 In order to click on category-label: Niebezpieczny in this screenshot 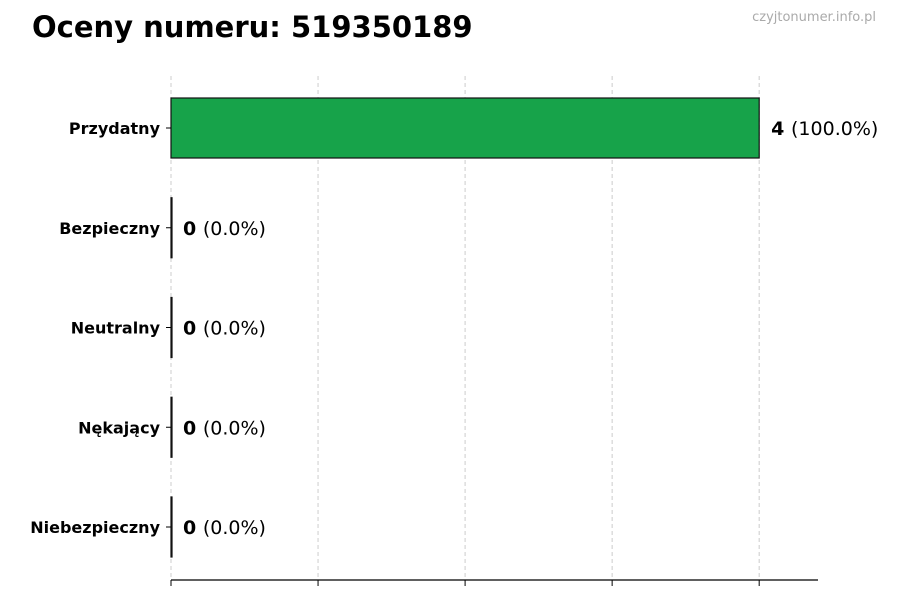, I will do `click(95, 527)`.